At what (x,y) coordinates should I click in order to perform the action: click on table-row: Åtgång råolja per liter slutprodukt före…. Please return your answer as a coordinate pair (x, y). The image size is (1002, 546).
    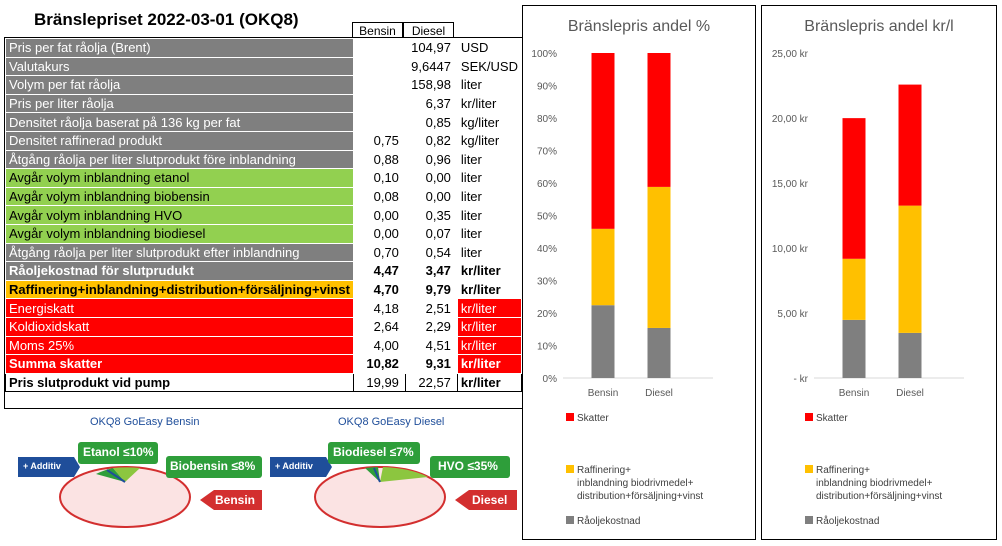
    Looking at the image, I should click on (264, 159).